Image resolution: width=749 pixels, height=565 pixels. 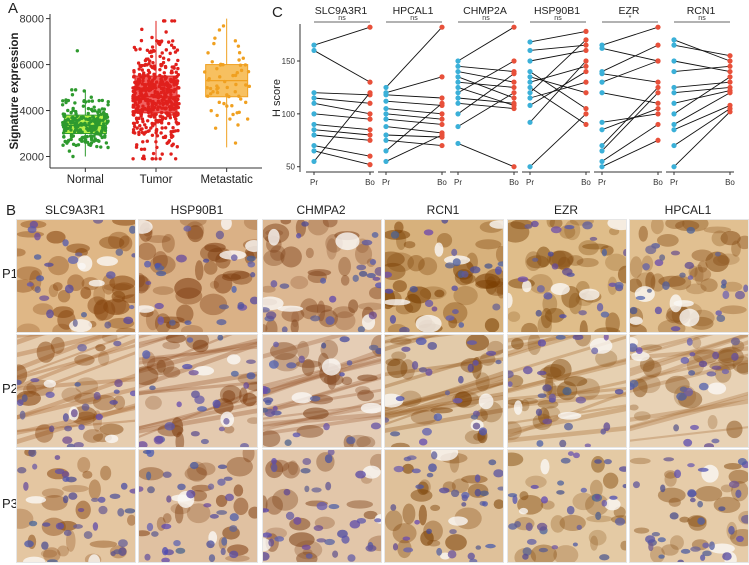 What do you see at coordinates (486, 18) in the screenshot?
I see `sig-label: ns` at bounding box center [486, 18].